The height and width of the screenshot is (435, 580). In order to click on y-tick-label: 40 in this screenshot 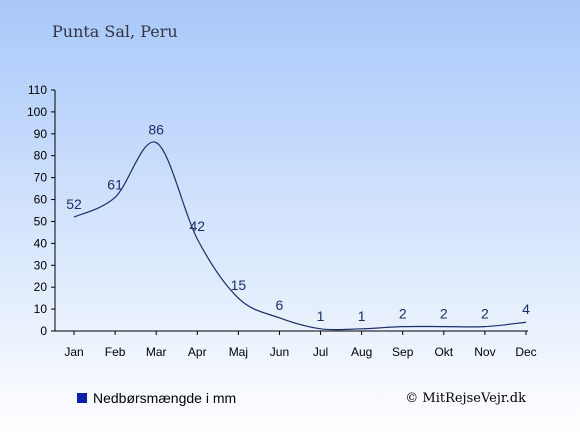, I will do `click(41, 243)`.